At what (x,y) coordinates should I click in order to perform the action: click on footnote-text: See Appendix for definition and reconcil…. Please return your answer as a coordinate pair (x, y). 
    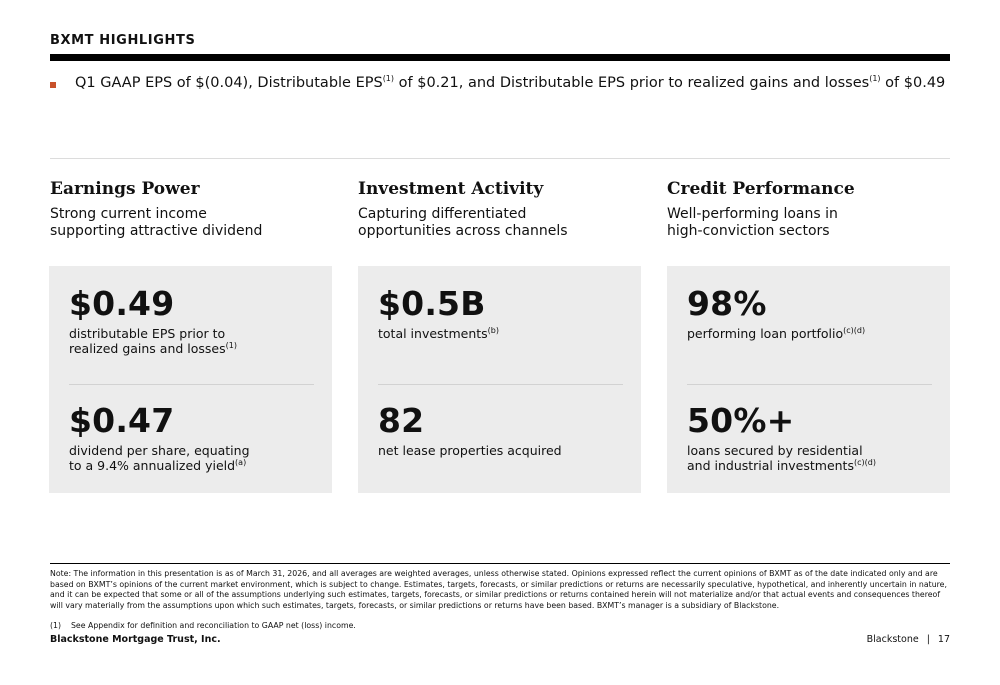
    Looking at the image, I should click on (213, 625).